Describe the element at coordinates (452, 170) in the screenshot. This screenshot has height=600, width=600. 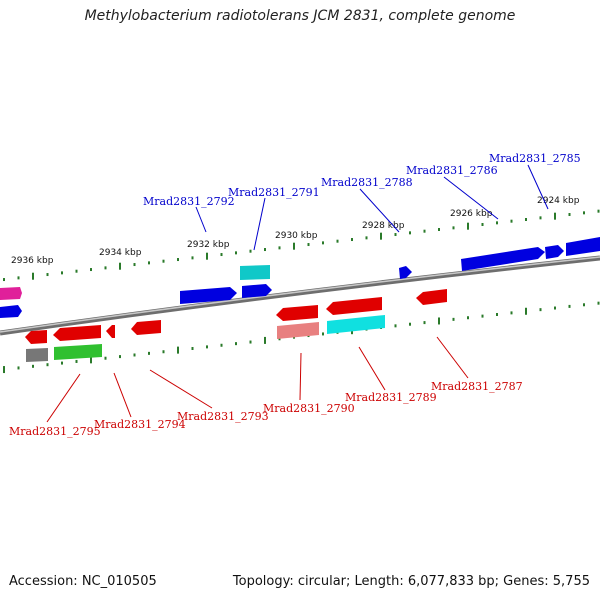
I see `gene-label: Mrad2831_2786` at that location.